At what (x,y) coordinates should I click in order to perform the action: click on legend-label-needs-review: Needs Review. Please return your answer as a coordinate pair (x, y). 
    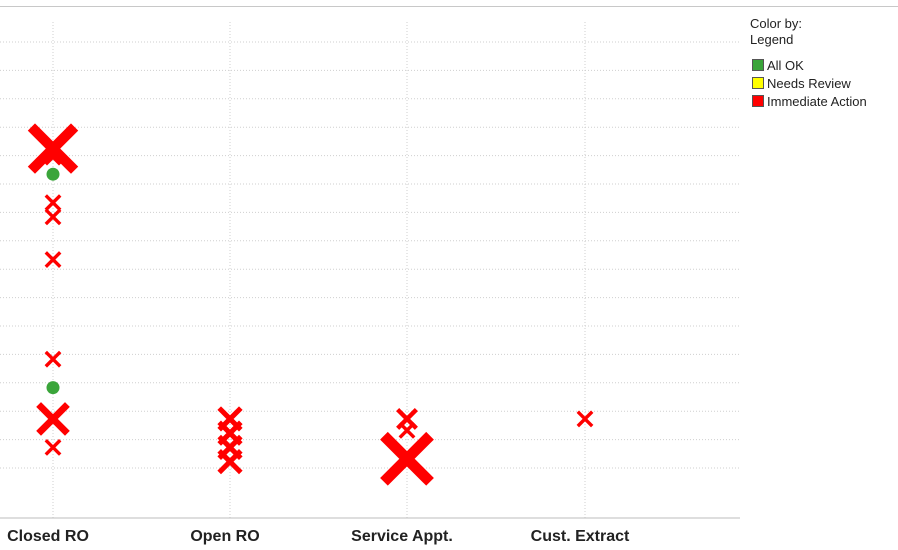
    Looking at the image, I should click on (809, 83).